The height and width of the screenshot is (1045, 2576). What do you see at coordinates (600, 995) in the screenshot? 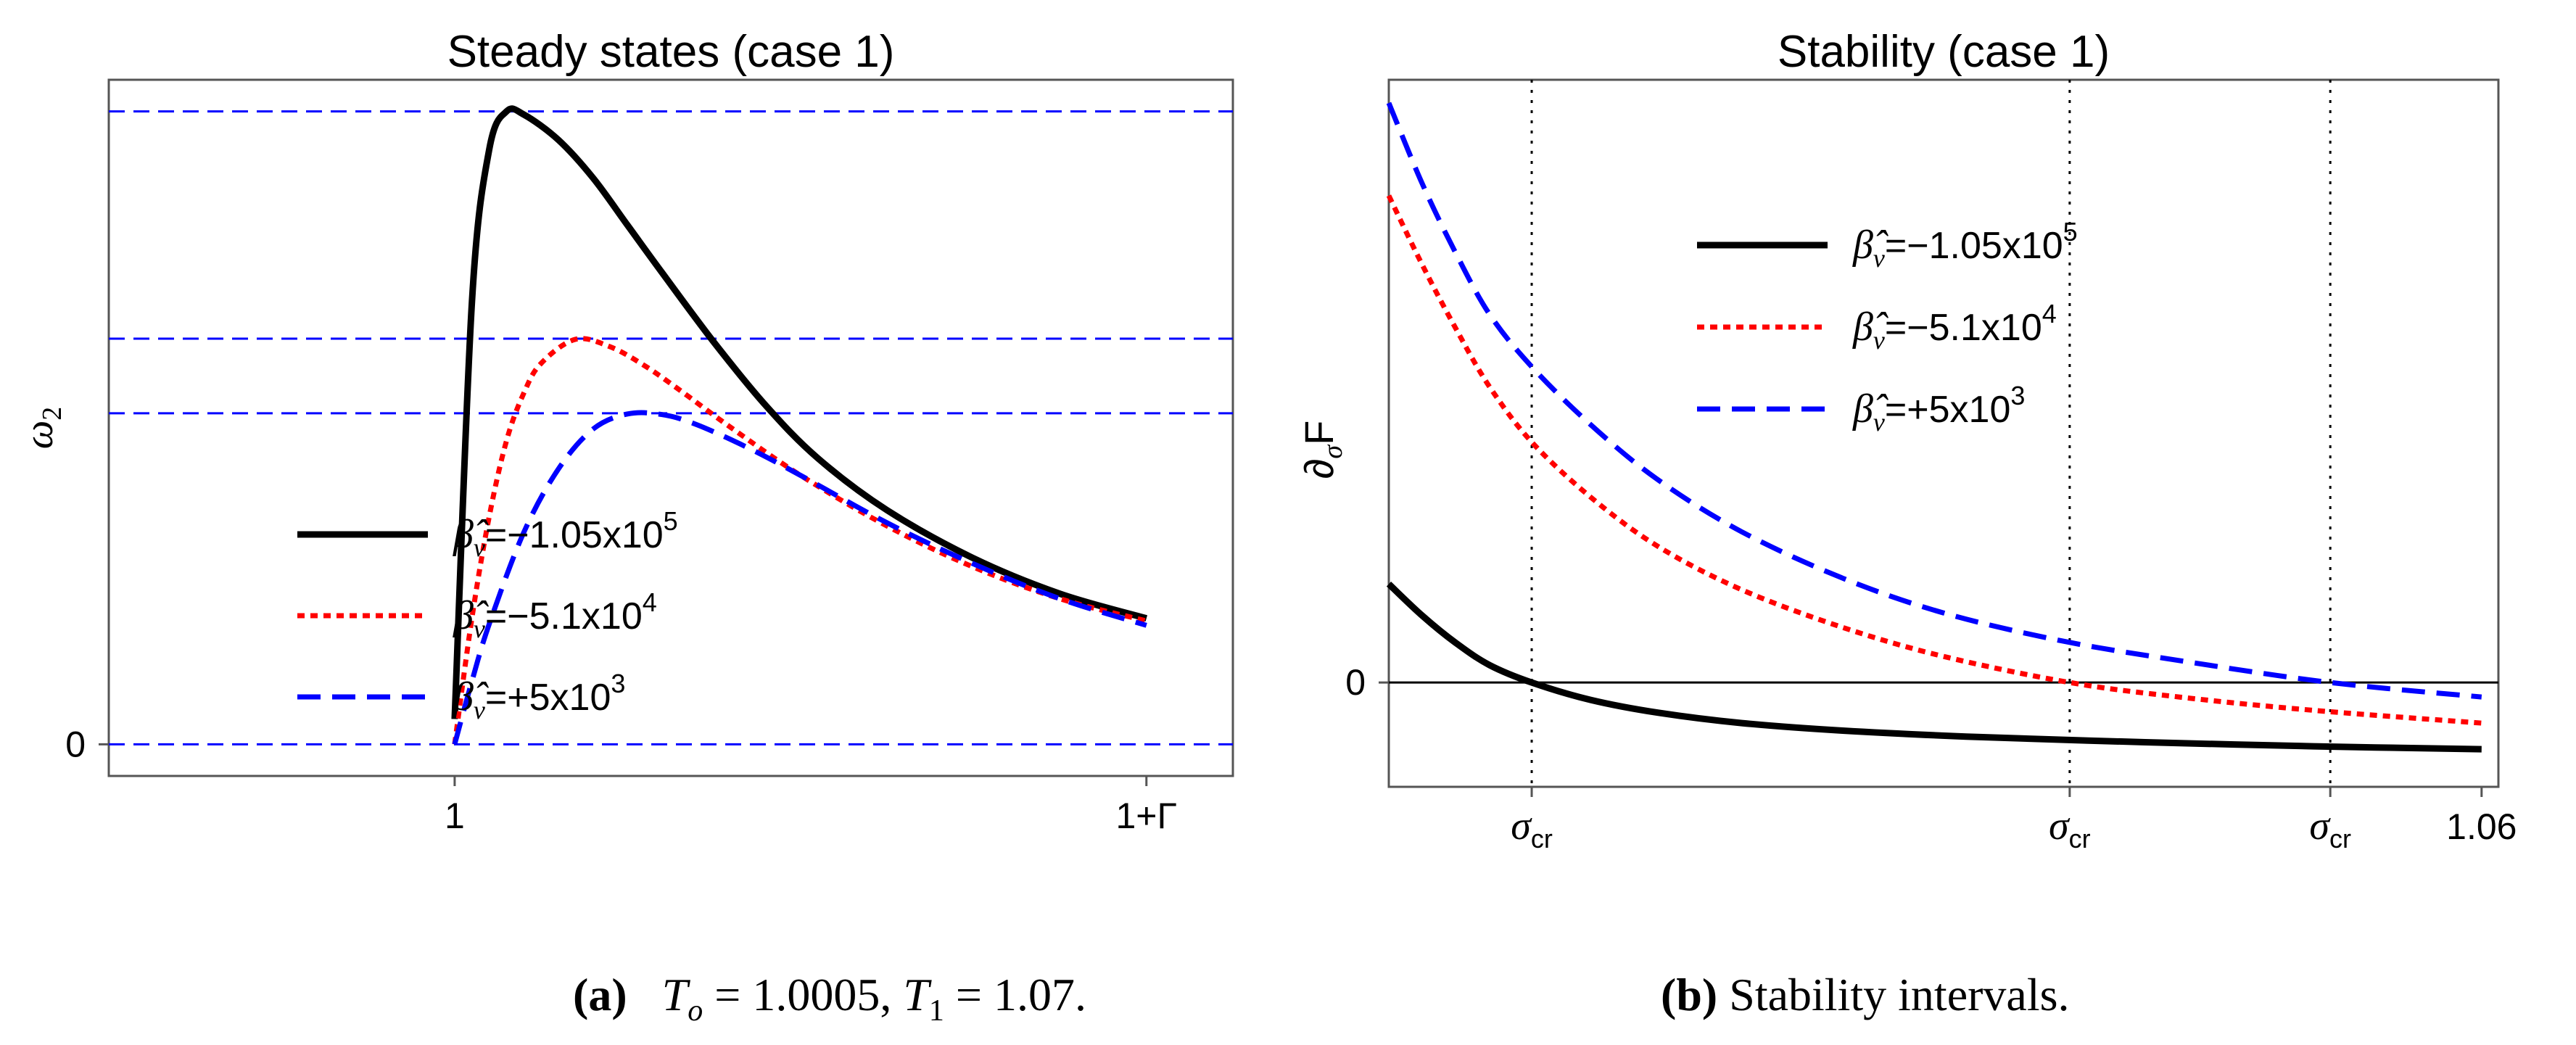
I see `caption-a-label: (a)` at bounding box center [600, 995].